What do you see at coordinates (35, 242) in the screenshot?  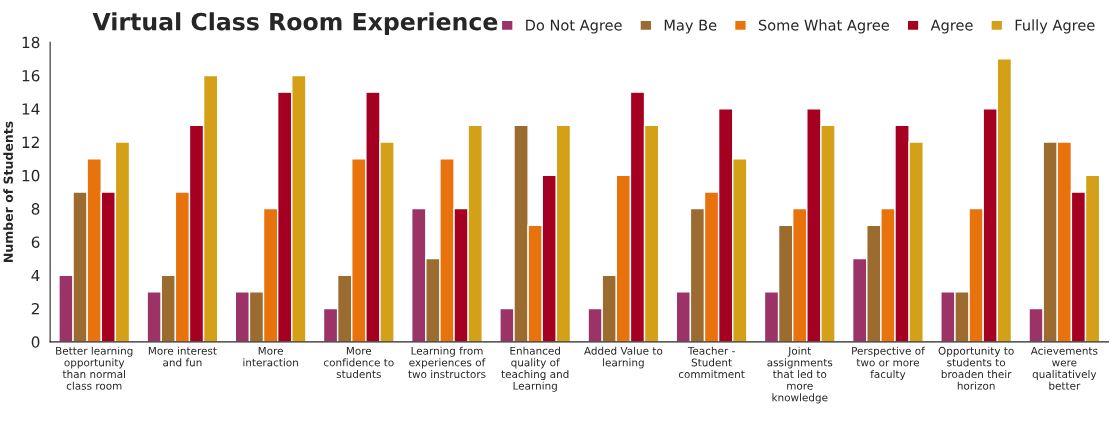 I see `y-tick-label: 6` at bounding box center [35, 242].